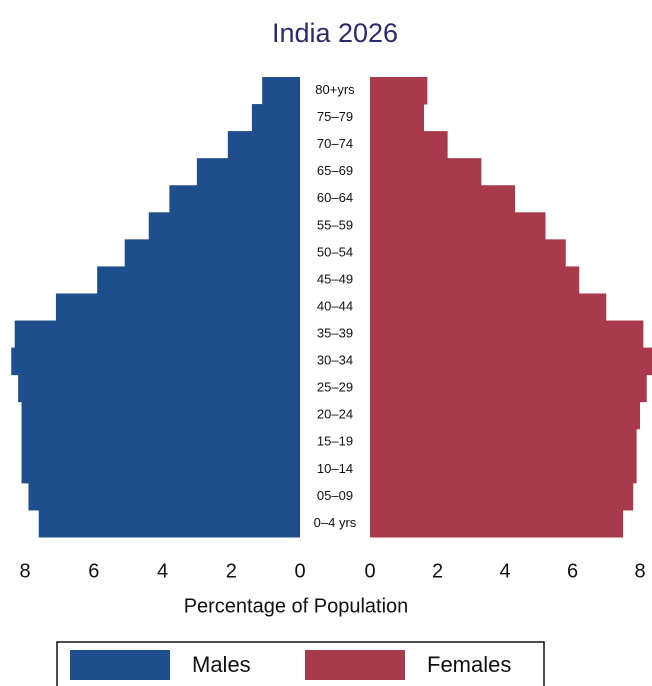 This screenshot has width=652, height=686. Describe the element at coordinates (335, 332) in the screenshot. I see `age-label: 35–39` at that location.